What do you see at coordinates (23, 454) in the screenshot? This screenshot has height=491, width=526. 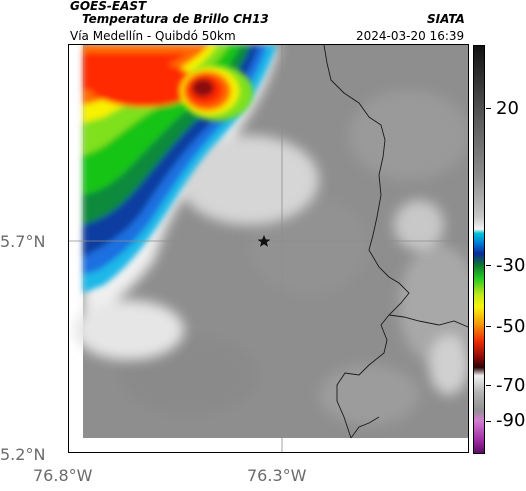 I see `lat-label-5.2N: 5.2°N` at bounding box center [23, 454].